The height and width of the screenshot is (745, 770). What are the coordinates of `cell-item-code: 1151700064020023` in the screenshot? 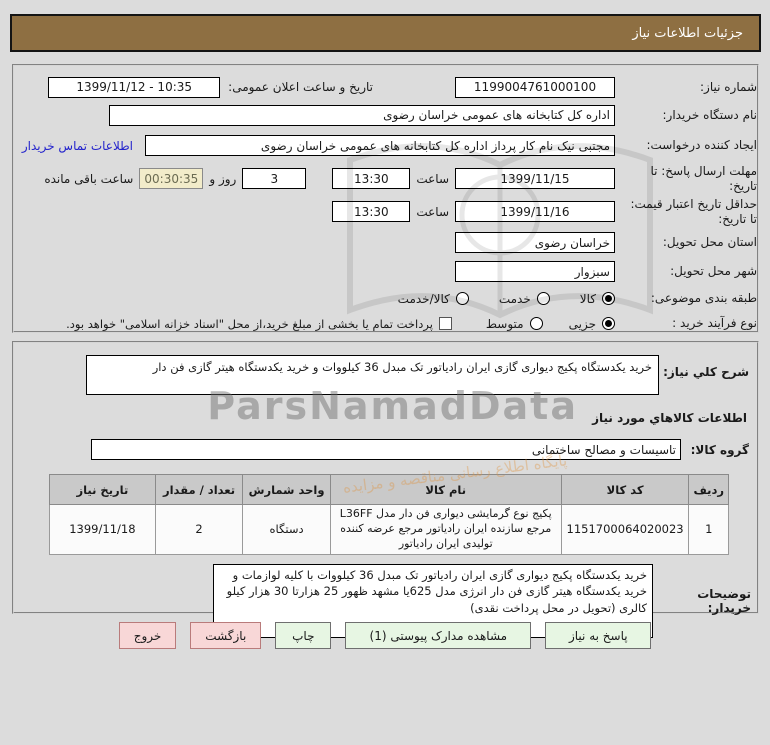 It's located at (625, 529).